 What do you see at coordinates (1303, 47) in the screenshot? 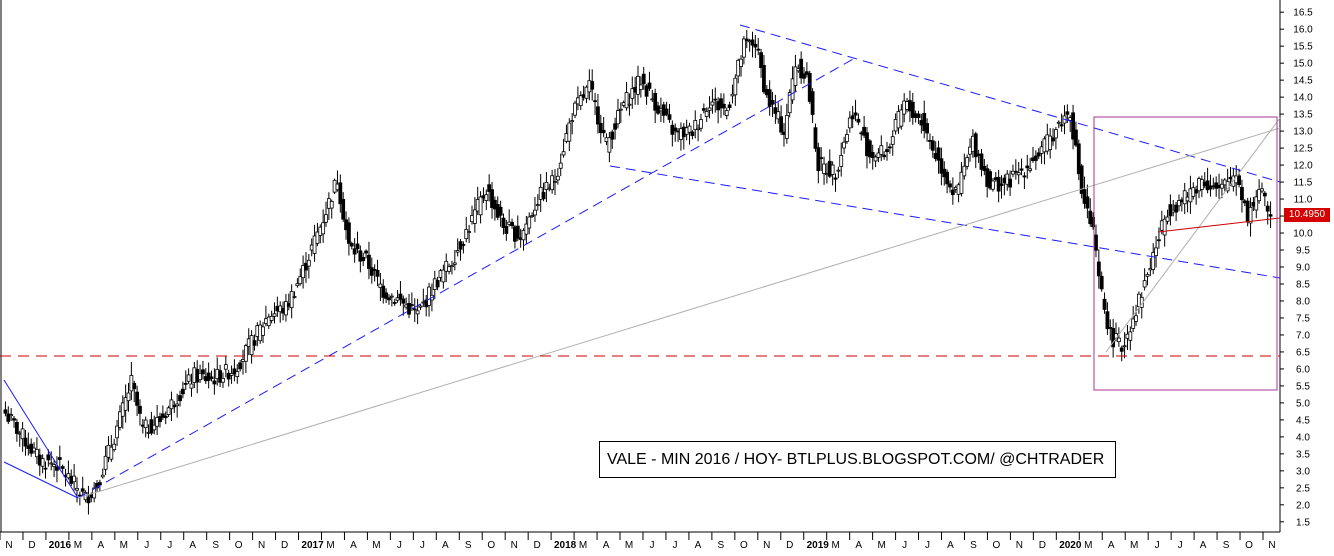
I see `y-tick-label: 15.5` at bounding box center [1303, 47].